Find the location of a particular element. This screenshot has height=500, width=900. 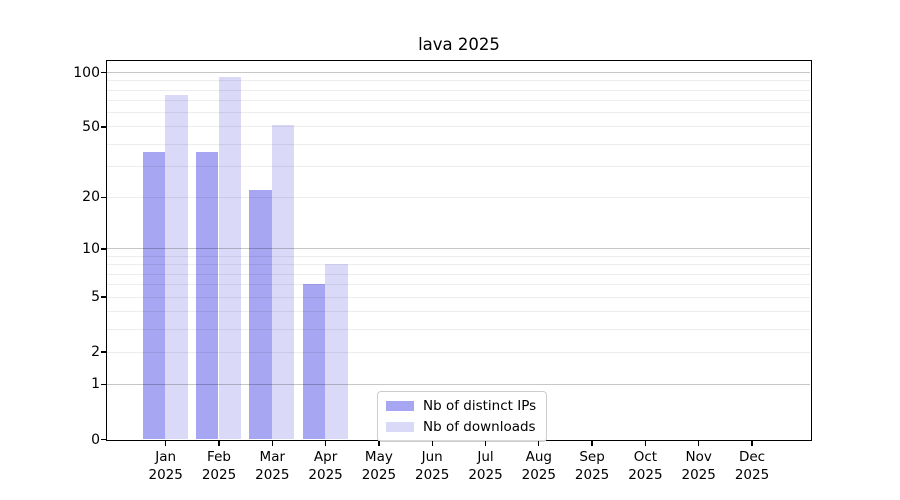

bar-ips-feb is located at coordinates (207, 295).